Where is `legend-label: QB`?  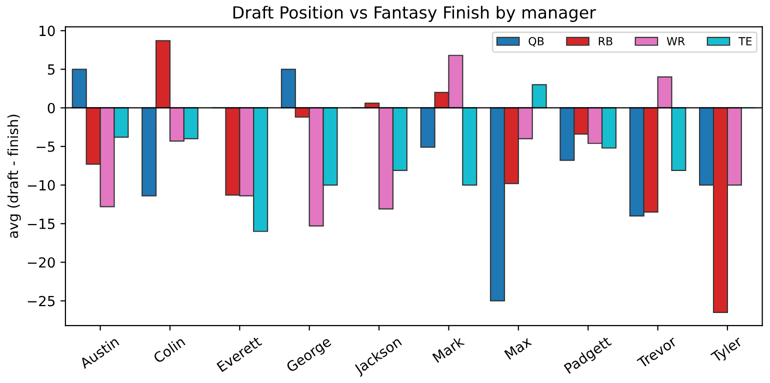 legend-label: QB is located at coordinates (536, 42).